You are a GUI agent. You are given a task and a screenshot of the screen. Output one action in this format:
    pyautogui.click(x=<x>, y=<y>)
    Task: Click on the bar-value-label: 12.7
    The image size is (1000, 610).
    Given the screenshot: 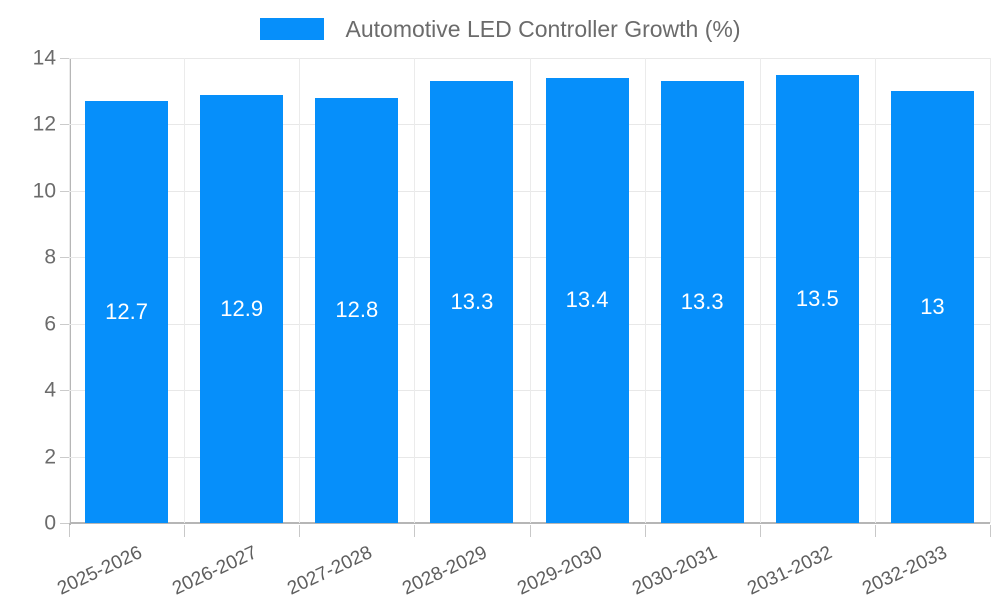 What is the action you would take?
    pyautogui.click(x=126, y=312)
    